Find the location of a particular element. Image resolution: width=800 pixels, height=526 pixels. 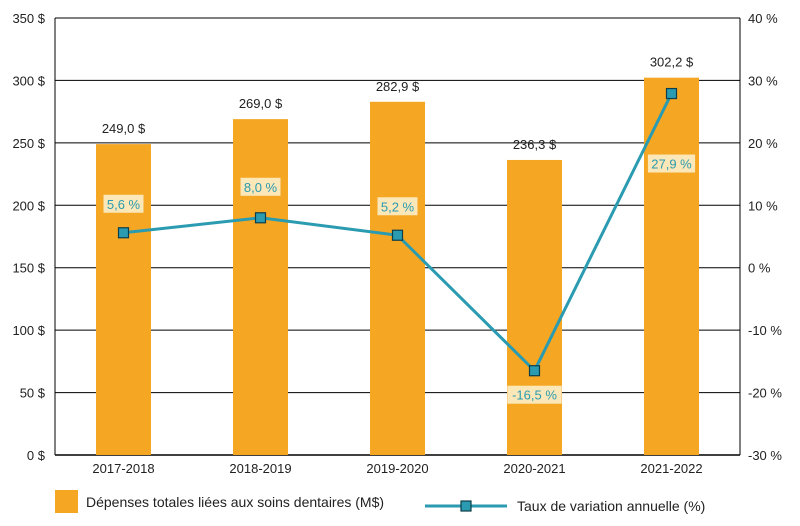

y-right-tick-label: 0 % is located at coordinates (759, 268).